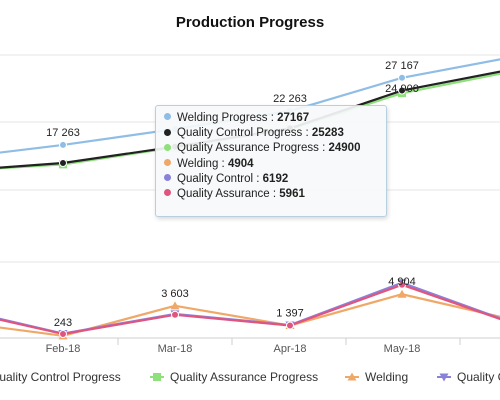  What do you see at coordinates (402, 66) in the screenshot?
I see `data-label-2: 27 167` at bounding box center [402, 66].